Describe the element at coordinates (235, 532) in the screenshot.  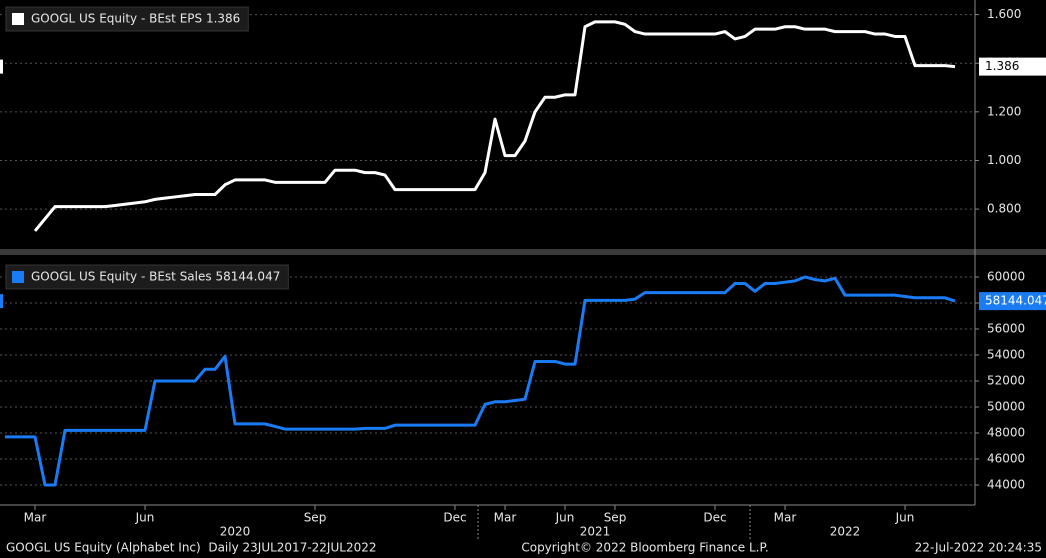
I see `x-group-label: 2020` at that location.